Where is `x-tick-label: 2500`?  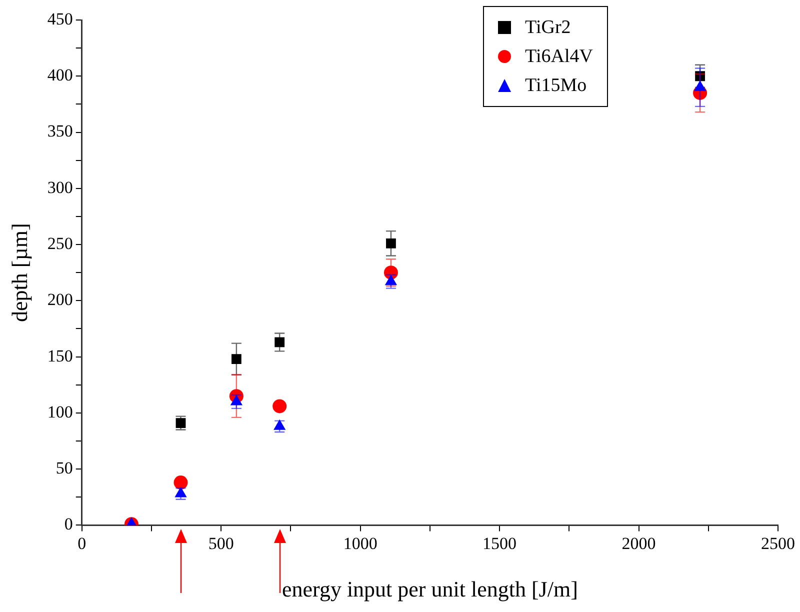
x-tick-label: 2500 is located at coordinates (778, 543).